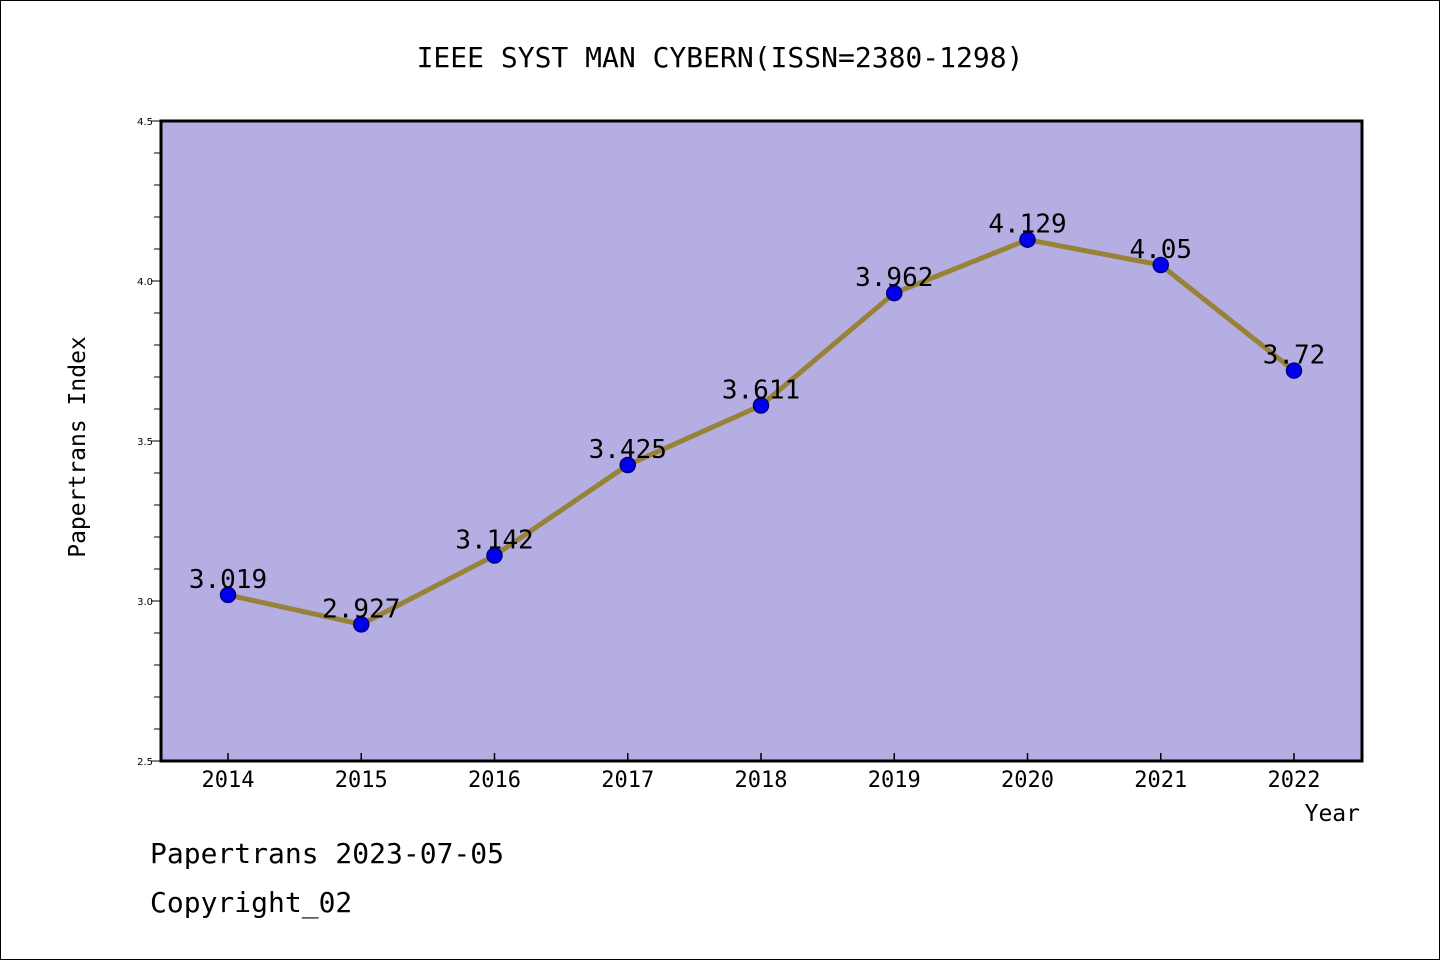 The width and height of the screenshot is (1440, 960). I want to click on data-label-2017: 3.425, so click(628, 450).